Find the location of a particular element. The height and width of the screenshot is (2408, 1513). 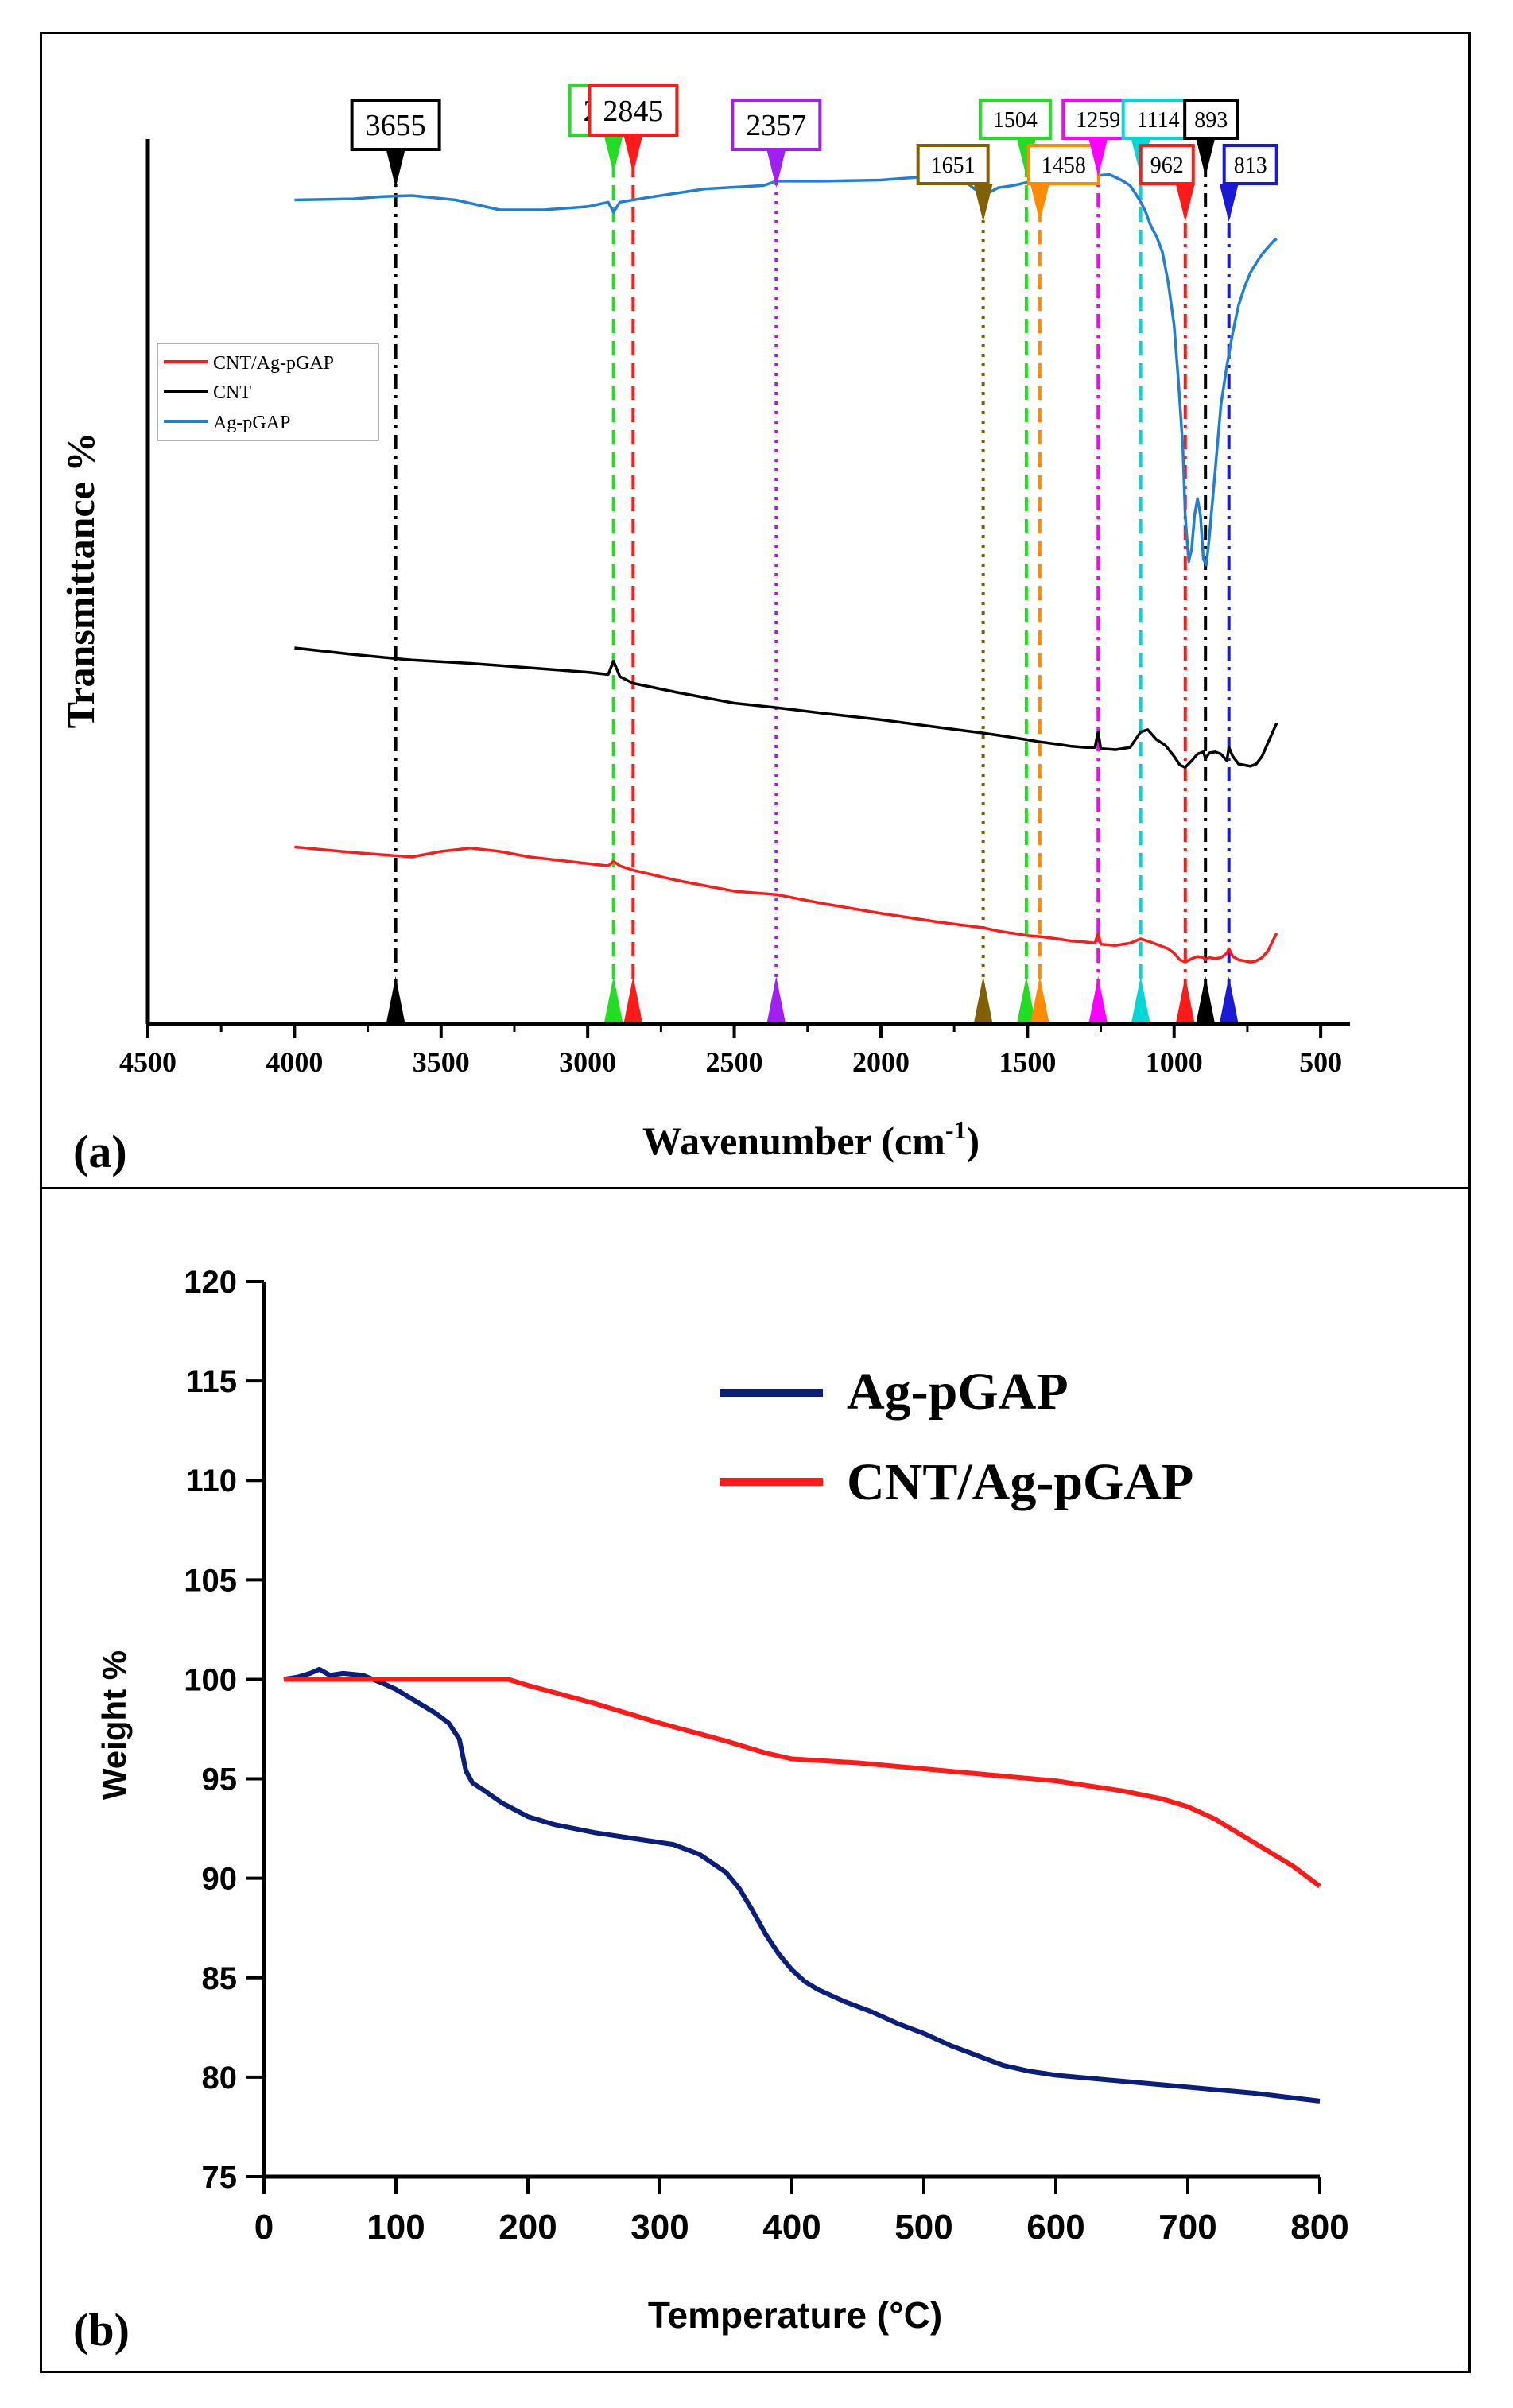

x-tick-label: 1500 is located at coordinates (1027, 1062).